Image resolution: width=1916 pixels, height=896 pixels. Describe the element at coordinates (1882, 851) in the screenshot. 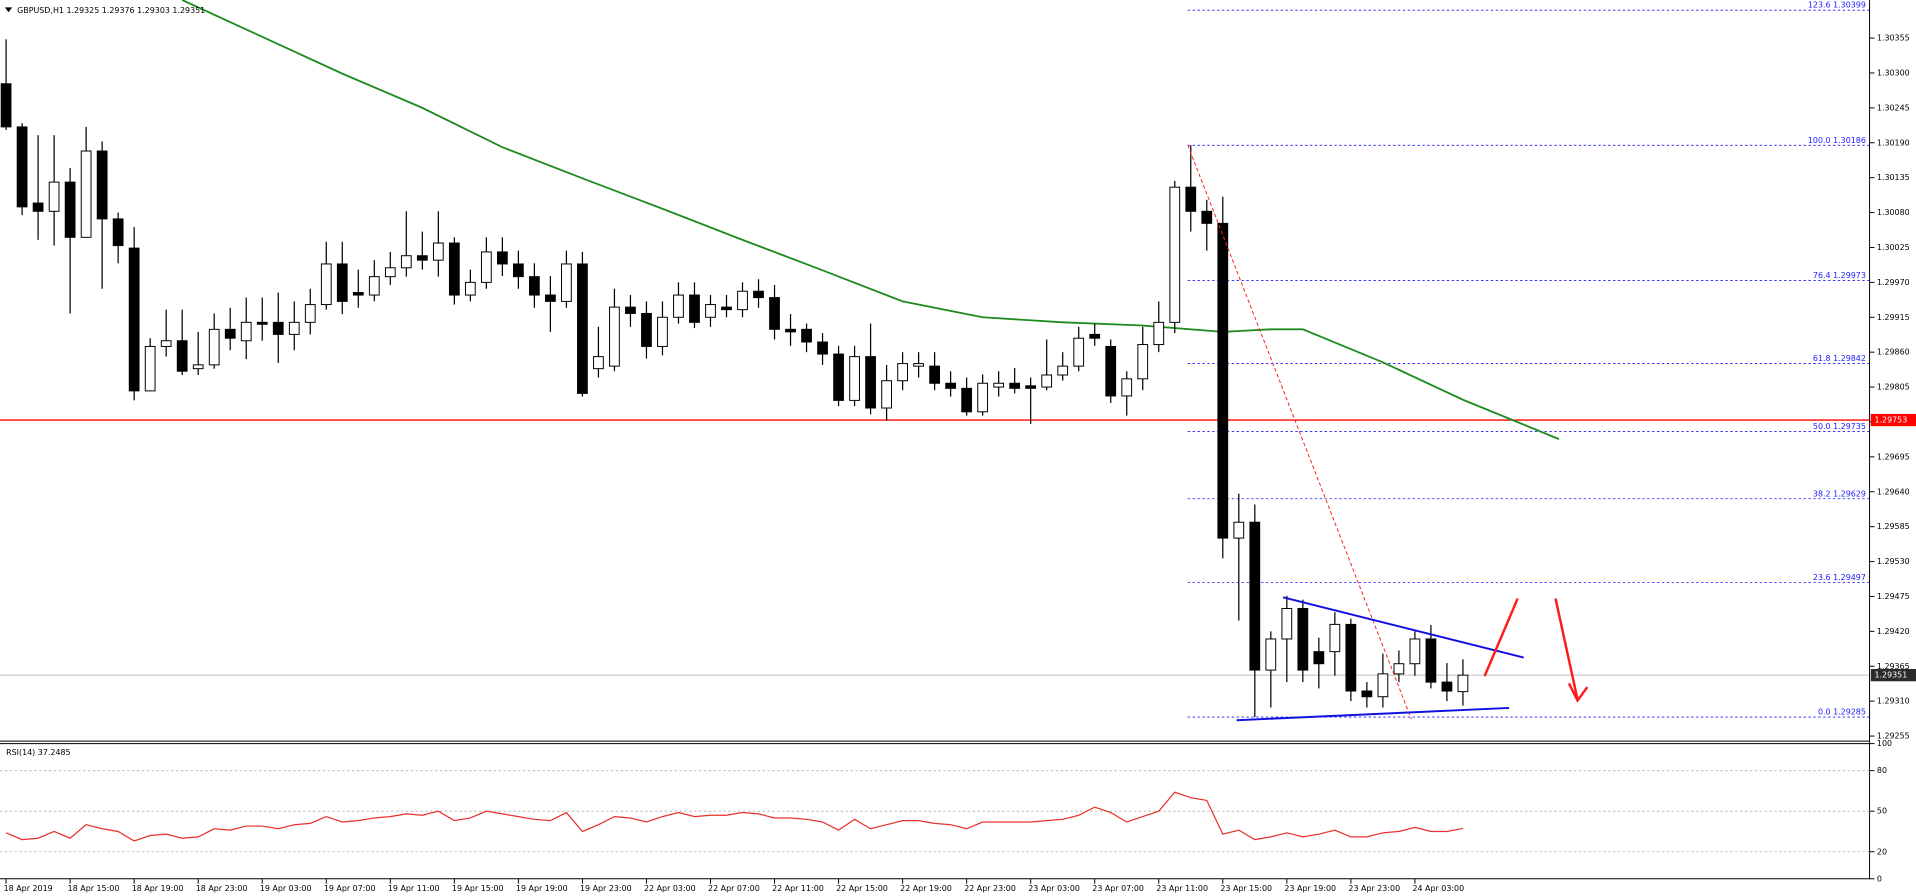

I see `rsi-tick-label: 20` at that location.